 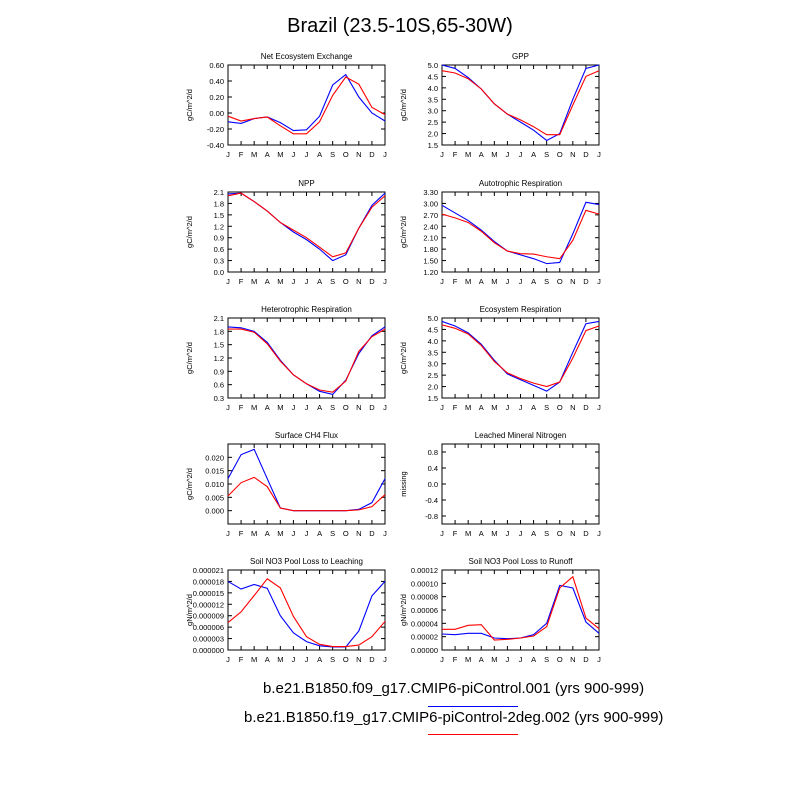 I want to click on y-tick-label: 0.6, so click(x=219, y=385).